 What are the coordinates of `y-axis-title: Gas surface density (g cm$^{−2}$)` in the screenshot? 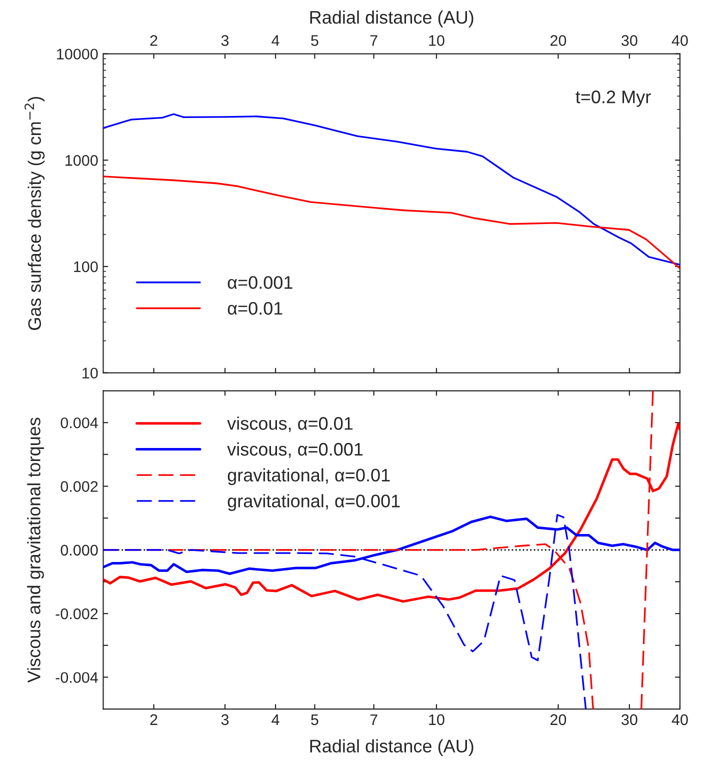 It's located at (34, 213).